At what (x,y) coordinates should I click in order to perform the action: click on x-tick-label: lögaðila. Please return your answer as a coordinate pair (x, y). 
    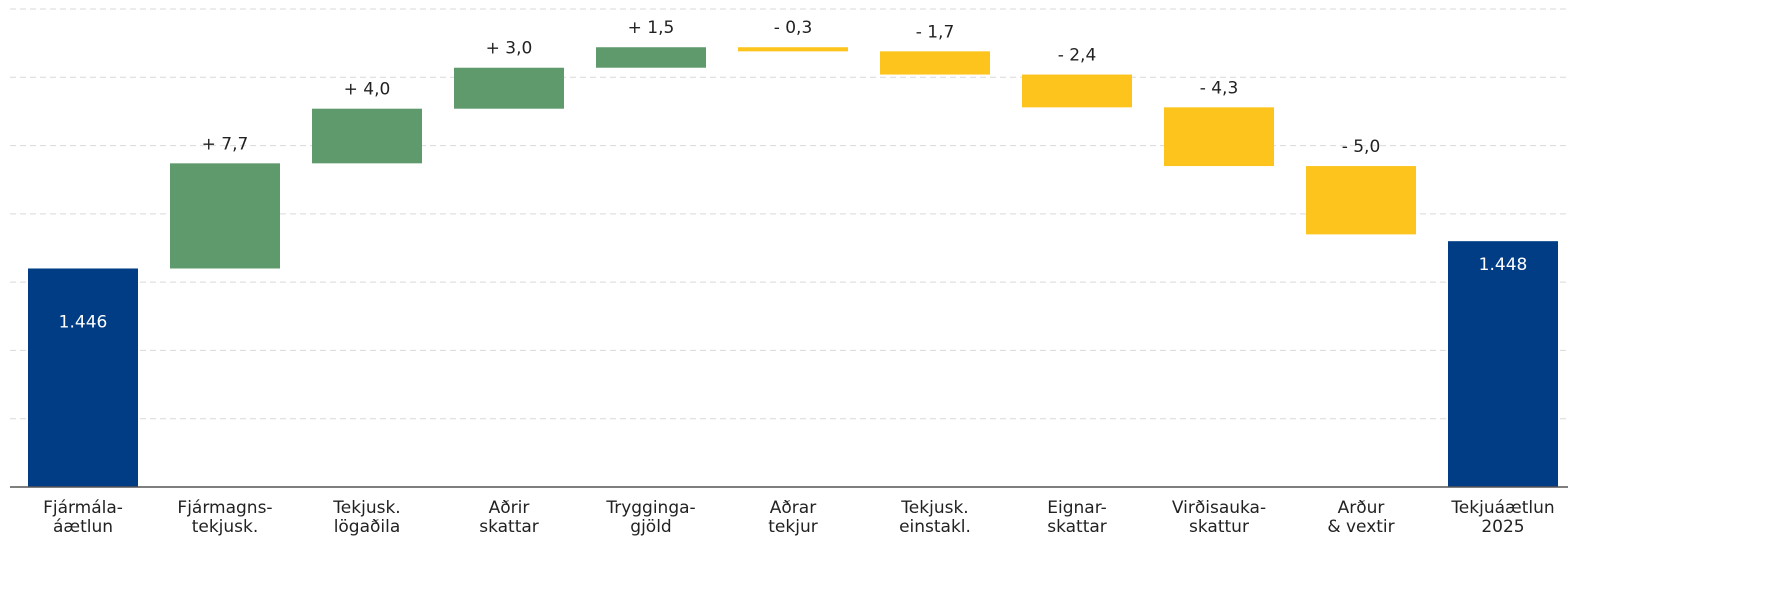
    Looking at the image, I should click on (367, 527).